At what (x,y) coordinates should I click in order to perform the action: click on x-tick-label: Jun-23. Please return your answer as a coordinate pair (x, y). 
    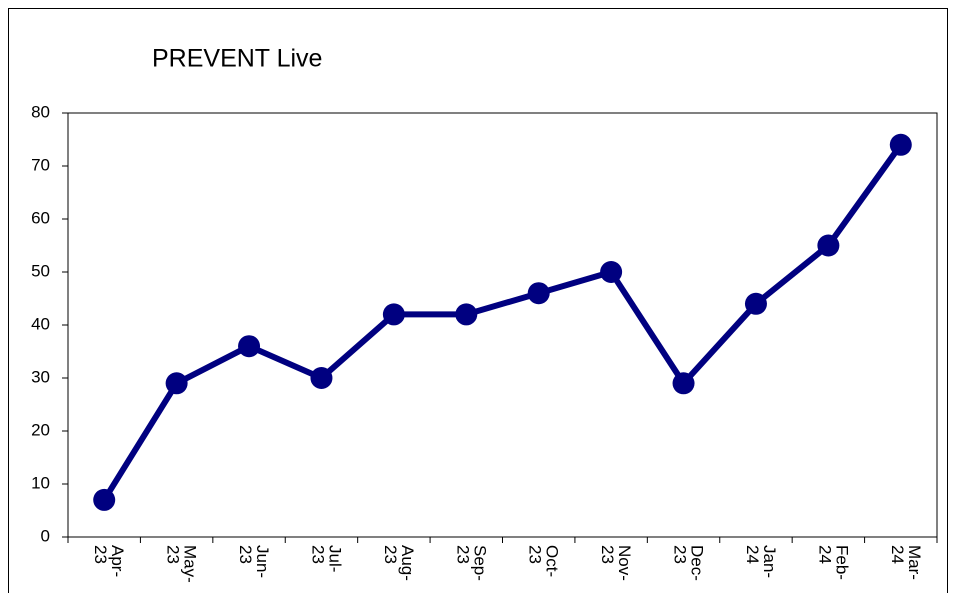
    Looking at the image, I should click on (254, 561).